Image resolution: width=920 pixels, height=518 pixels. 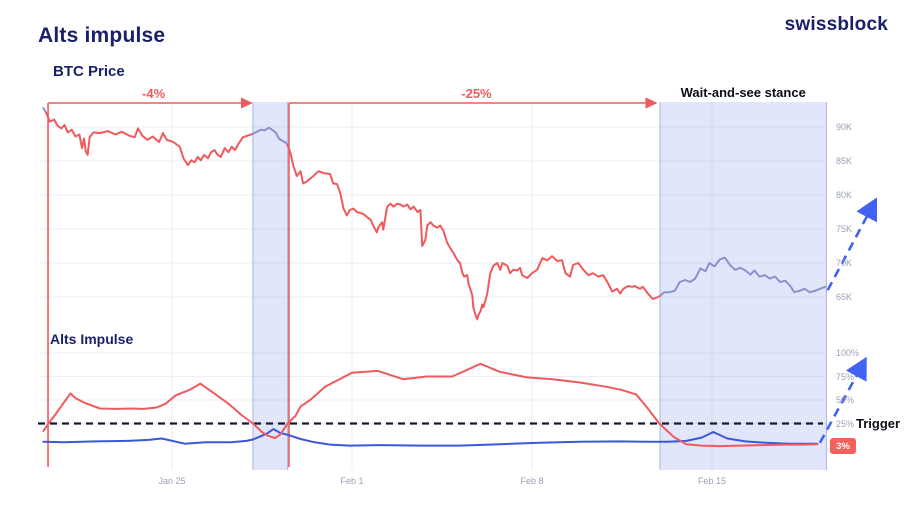 I want to click on x-axis-tick-label: Feb 1, so click(x=352, y=481).